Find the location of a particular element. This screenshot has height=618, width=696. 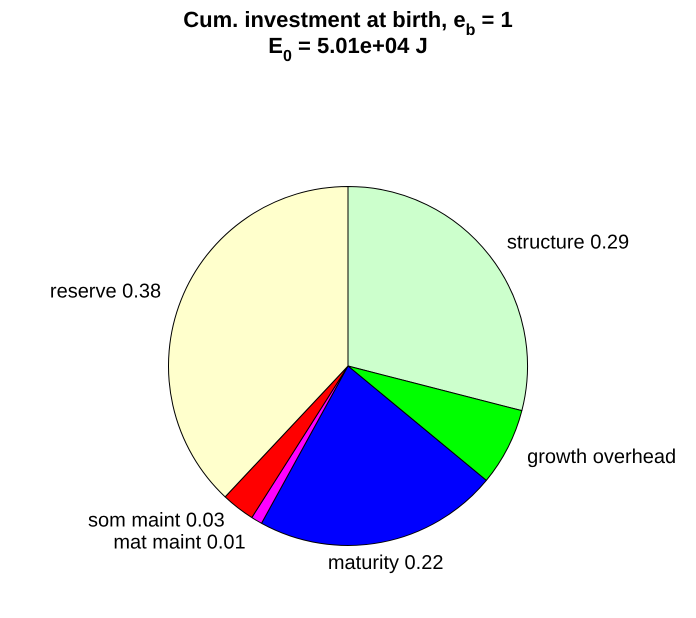

slice-label: maturity 0.22 is located at coordinates (386, 563).